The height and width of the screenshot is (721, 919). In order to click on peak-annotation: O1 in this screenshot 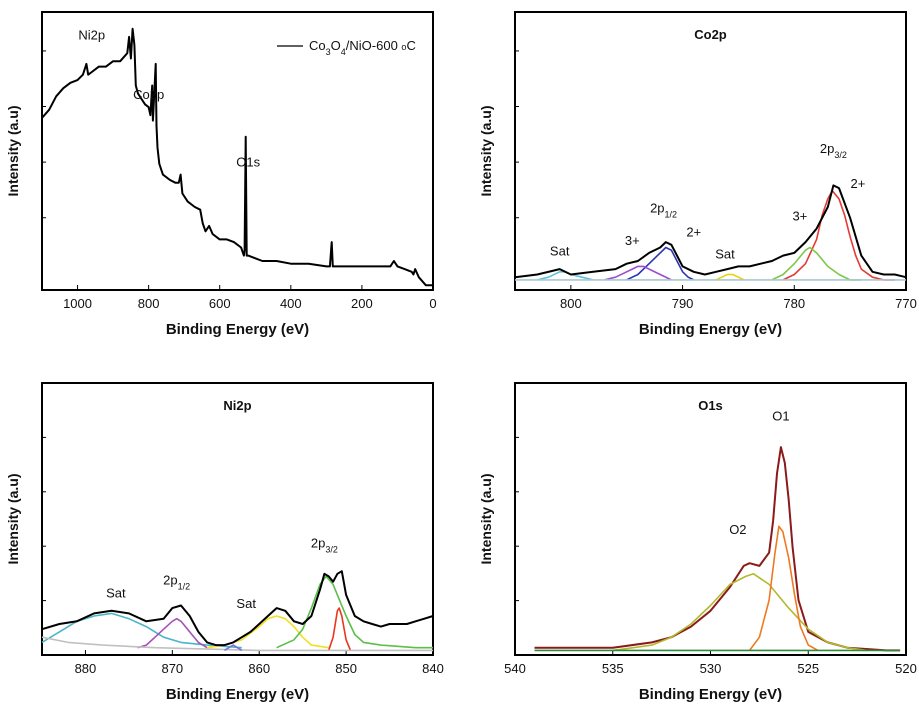, I will do `click(780, 416)`.